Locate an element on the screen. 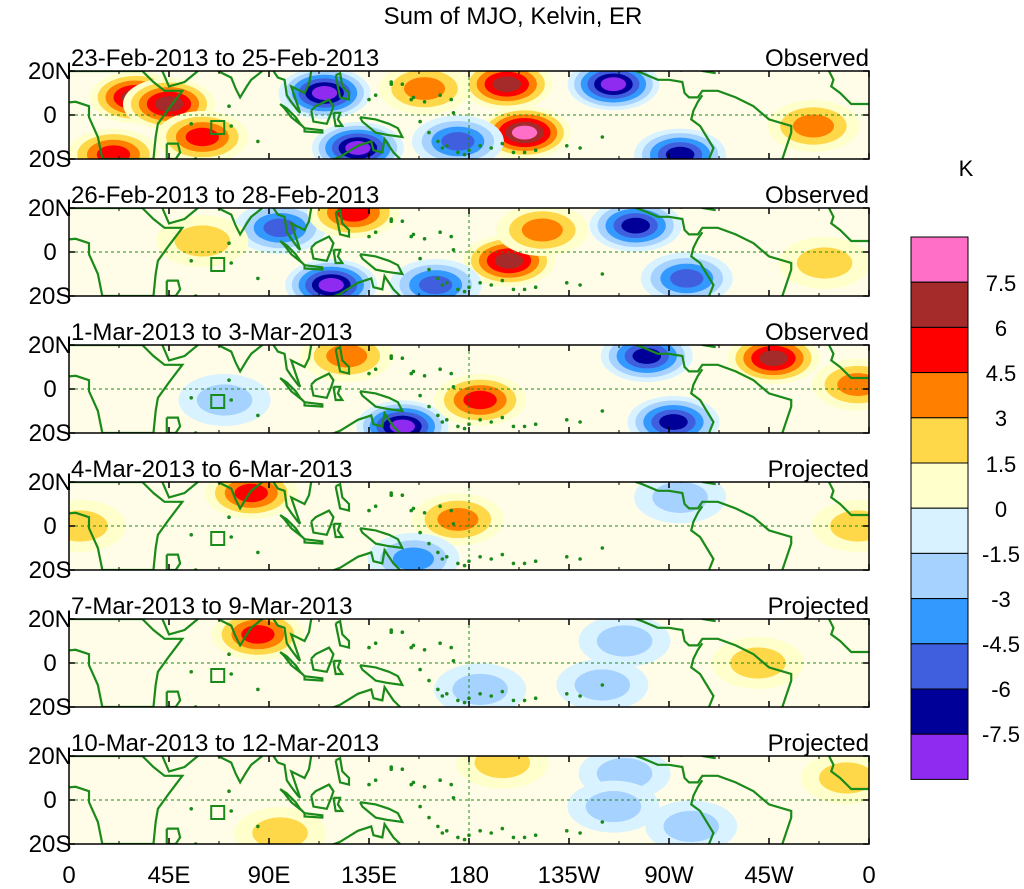 The height and width of the screenshot is (889, 1024). y-tick-label: 20S is located at coordinates (50, 707).